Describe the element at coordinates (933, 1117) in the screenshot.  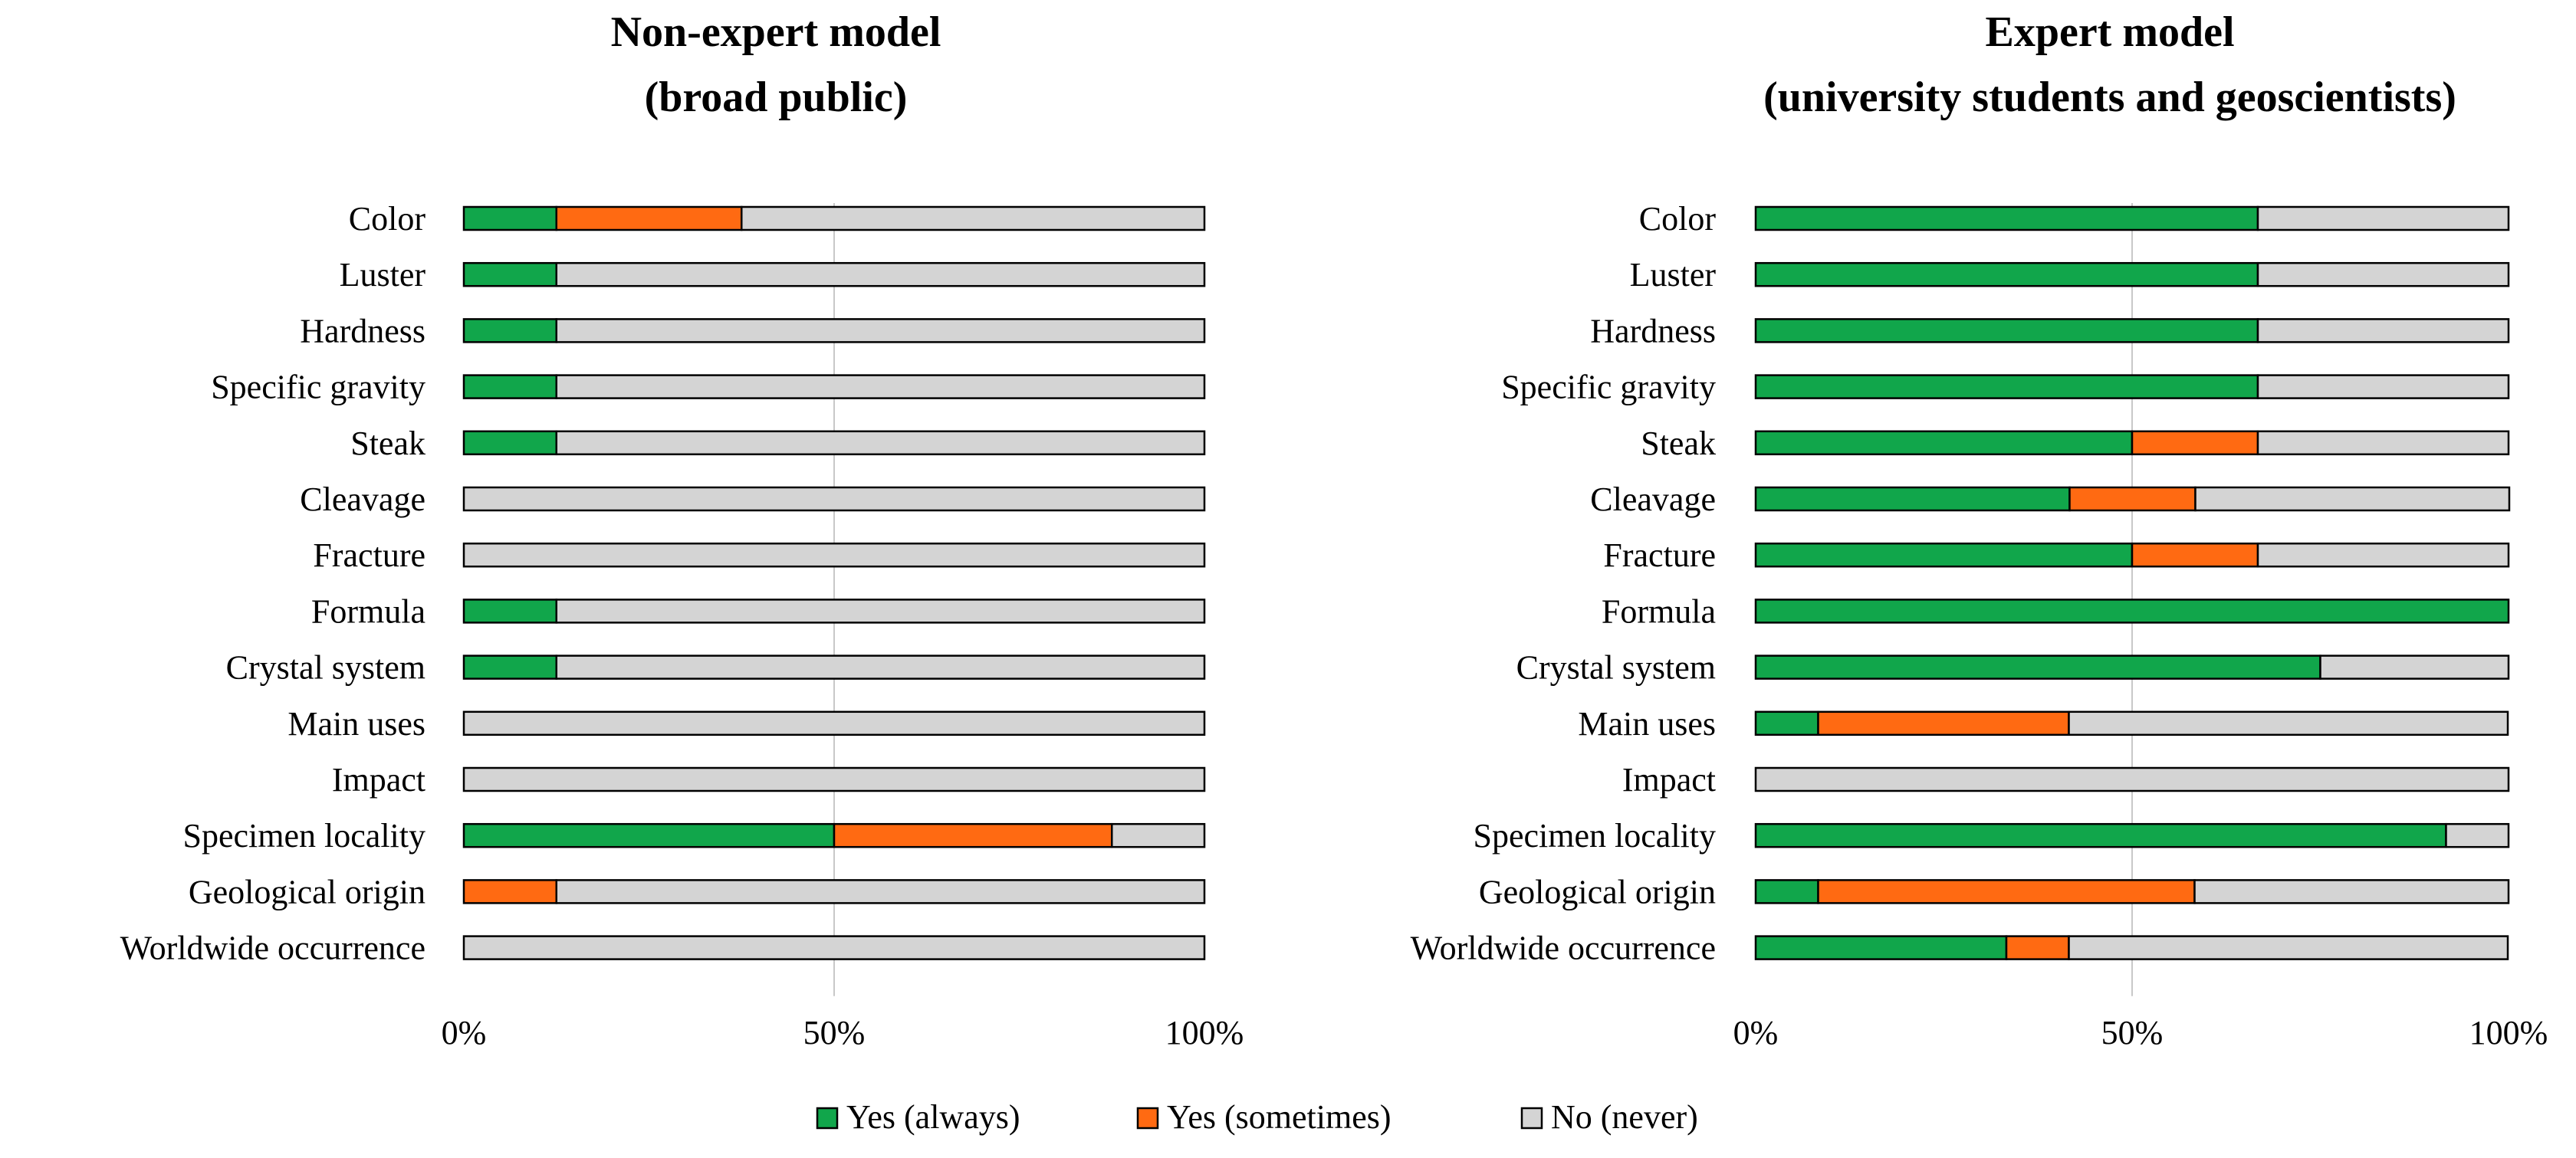
I see `legend-label-yes-always: Yes (always)` at that location.